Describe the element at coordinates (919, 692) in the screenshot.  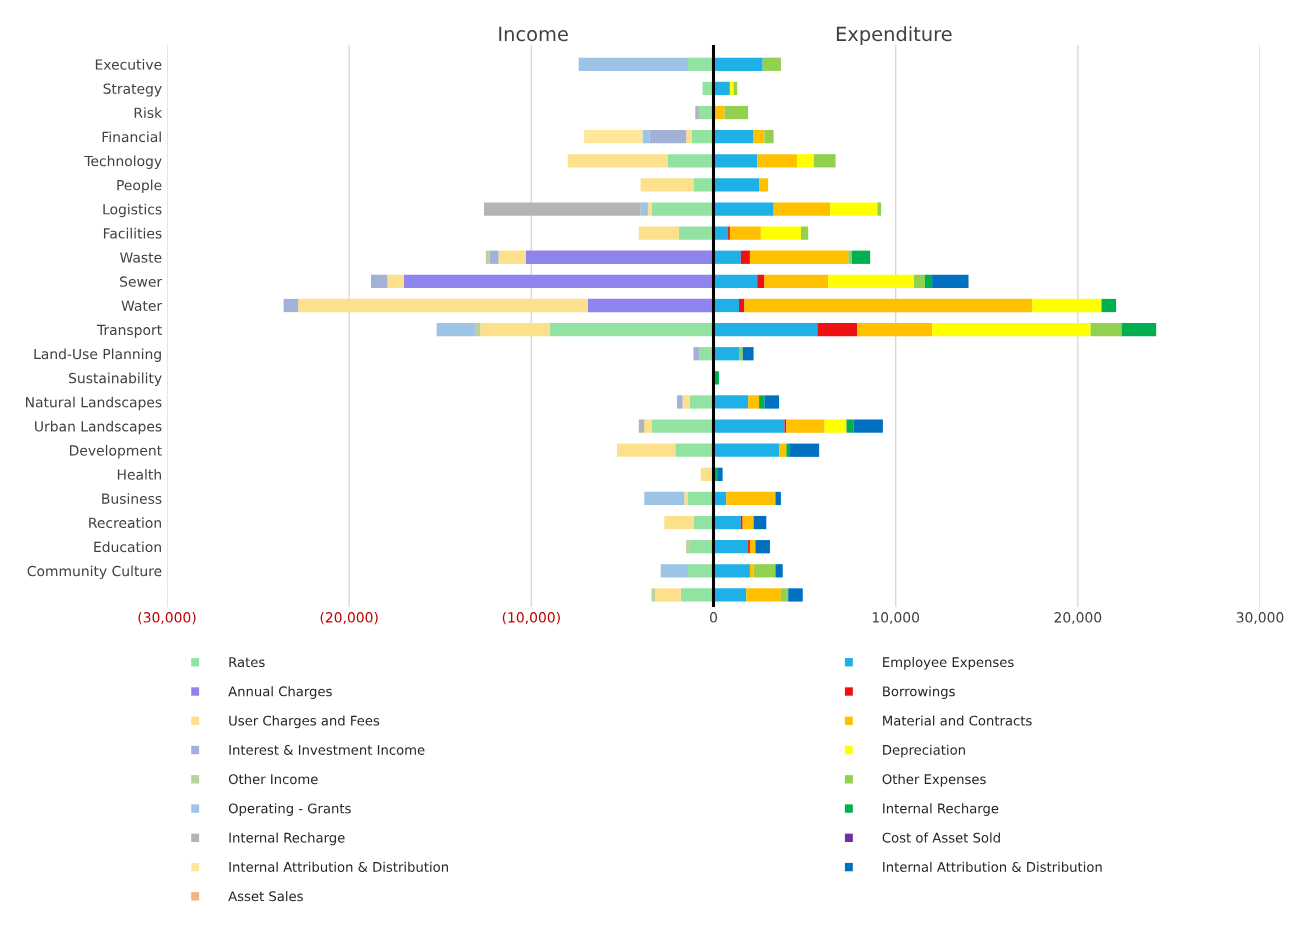
I see `legend-label: Borrowings` at that location.